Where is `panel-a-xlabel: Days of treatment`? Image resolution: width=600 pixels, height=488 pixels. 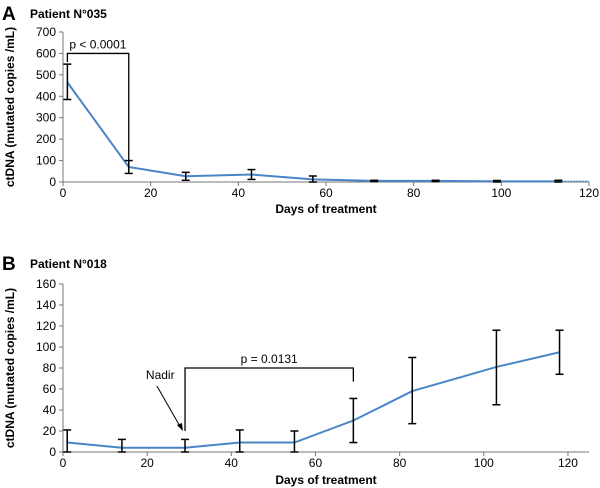 panel-a-xlabel: Days of treatment is located at coordinates (325, 209).